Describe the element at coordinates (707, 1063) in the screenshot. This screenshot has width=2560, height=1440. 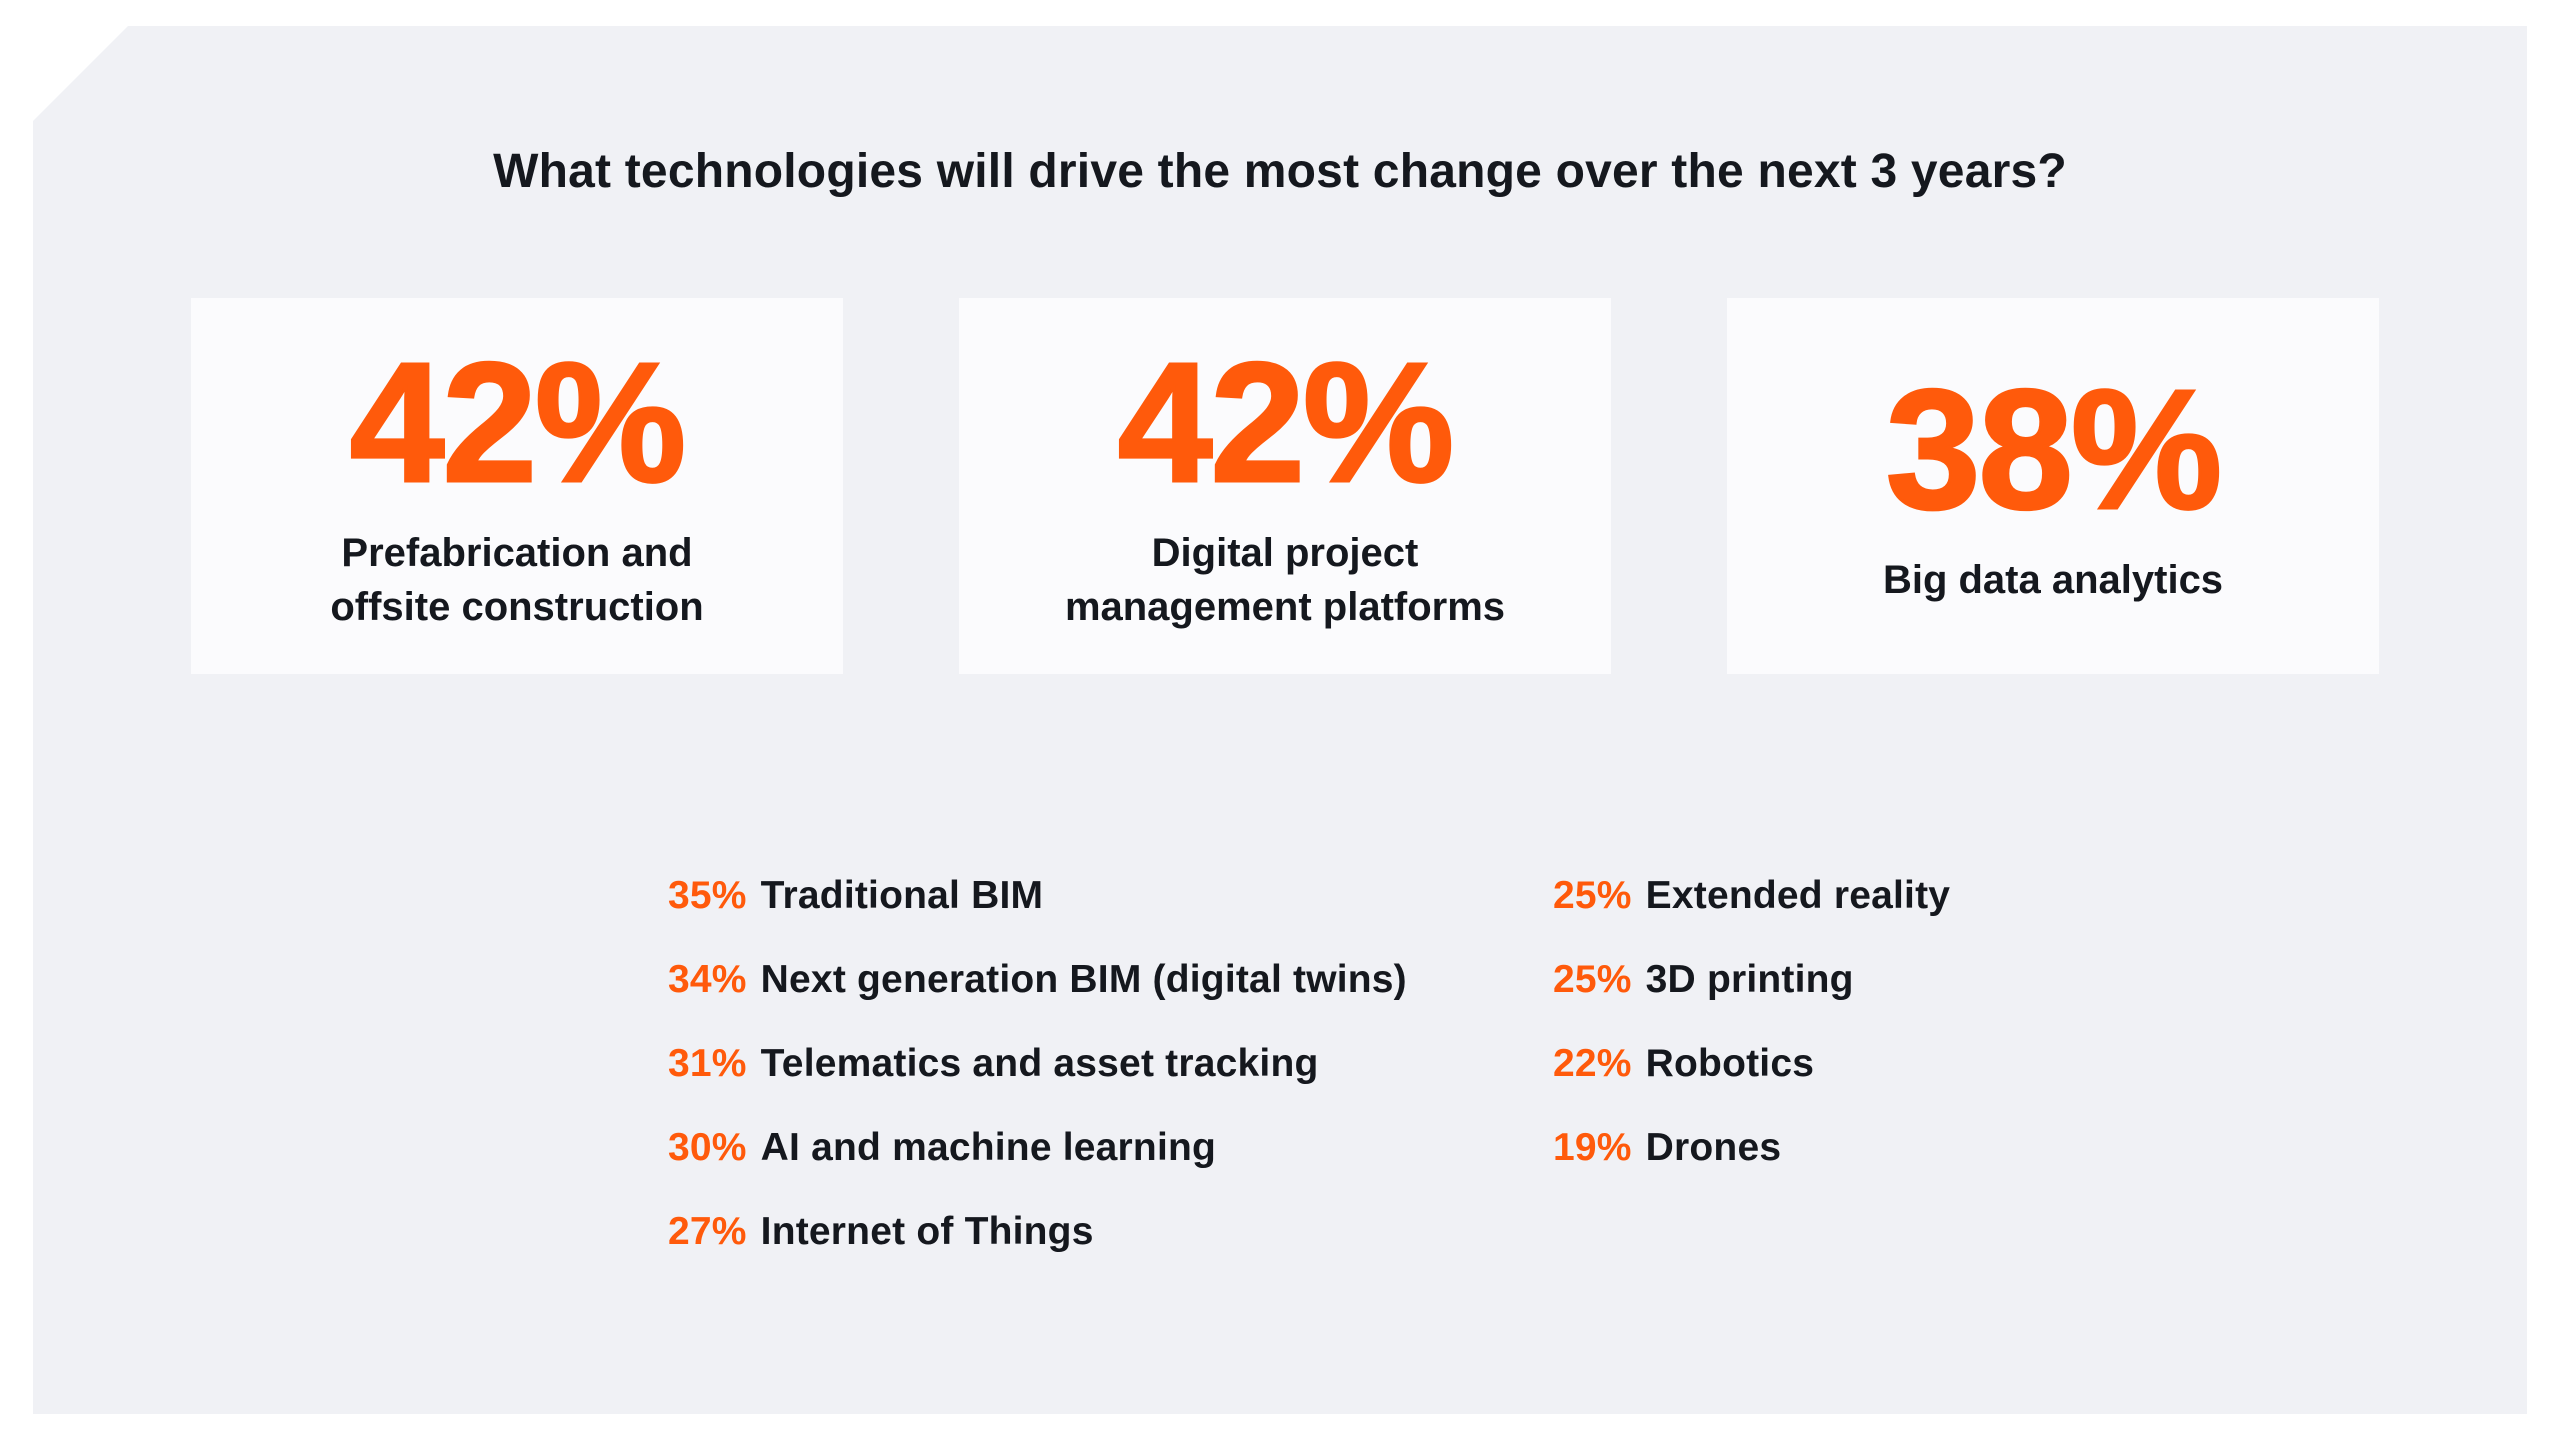
I see `percent-value: 31%` at that location.